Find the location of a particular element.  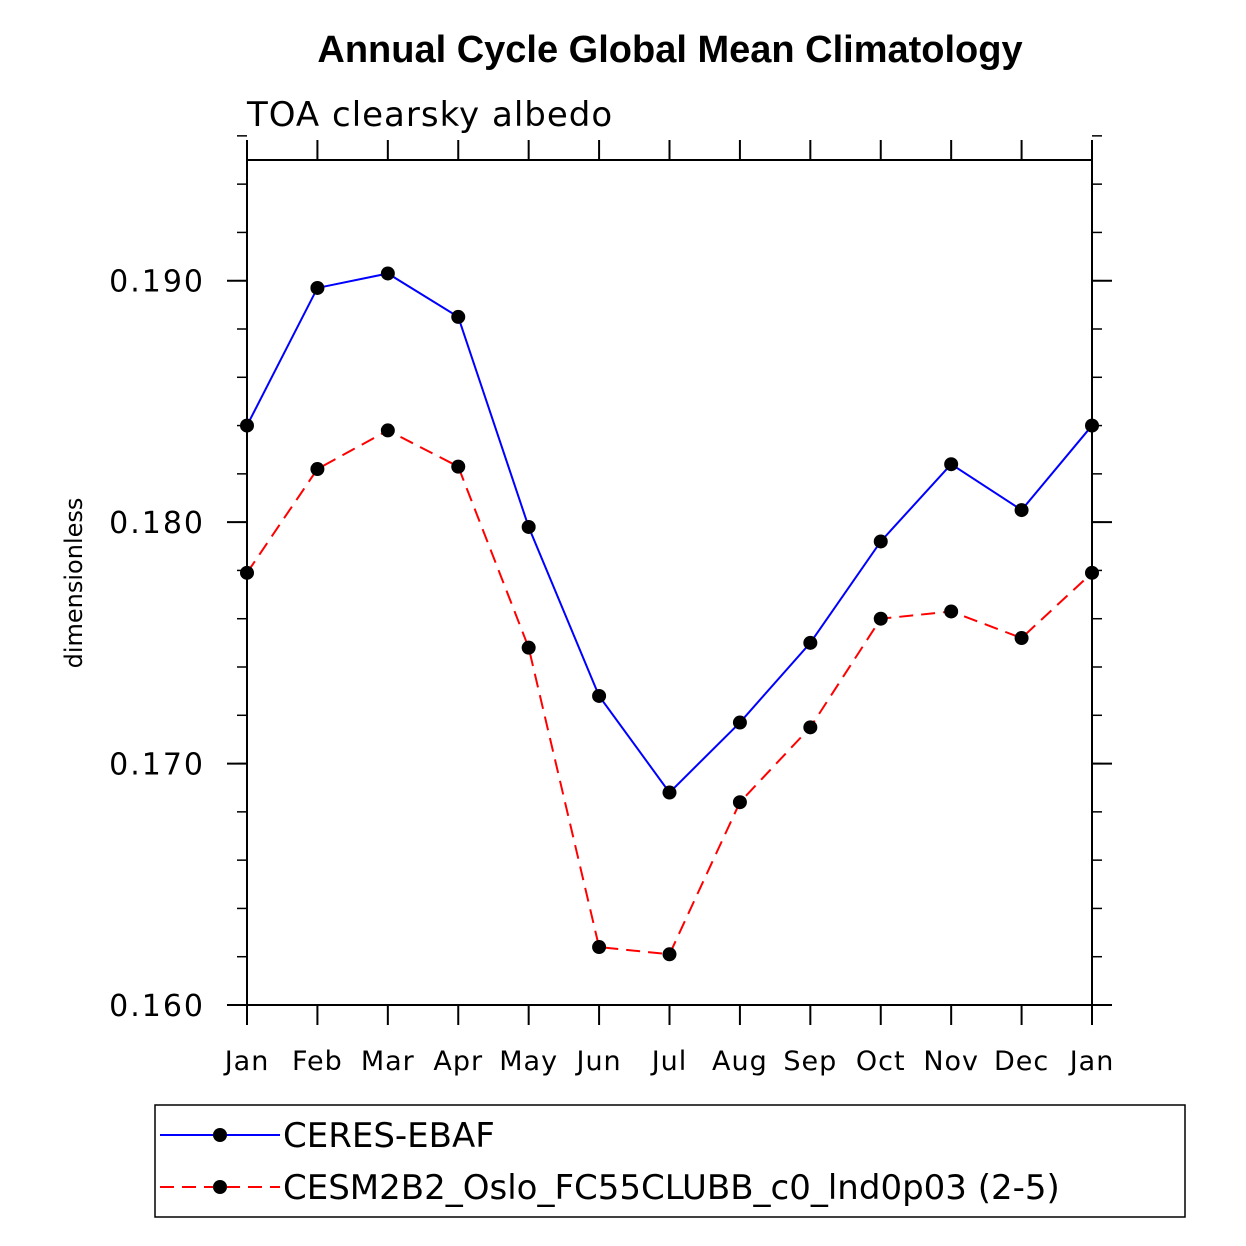

x-tick-label: Dec is located at coordinates (1021, 1061).